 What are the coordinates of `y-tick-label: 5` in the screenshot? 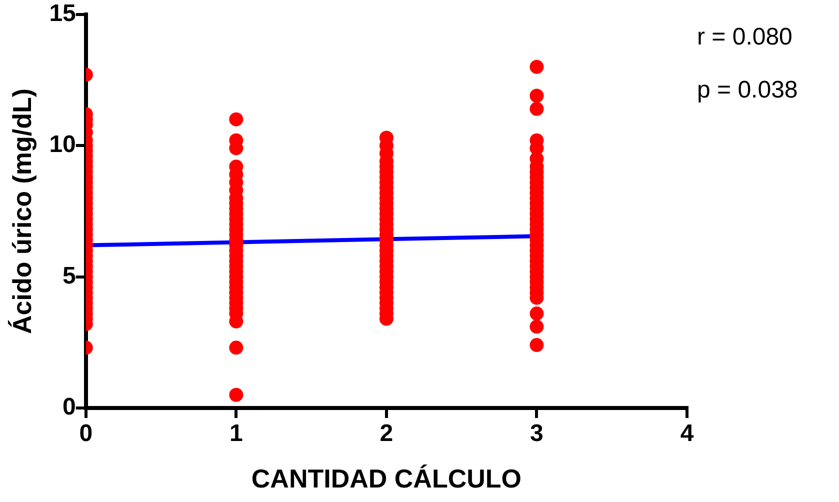 It's located at (69, 276).